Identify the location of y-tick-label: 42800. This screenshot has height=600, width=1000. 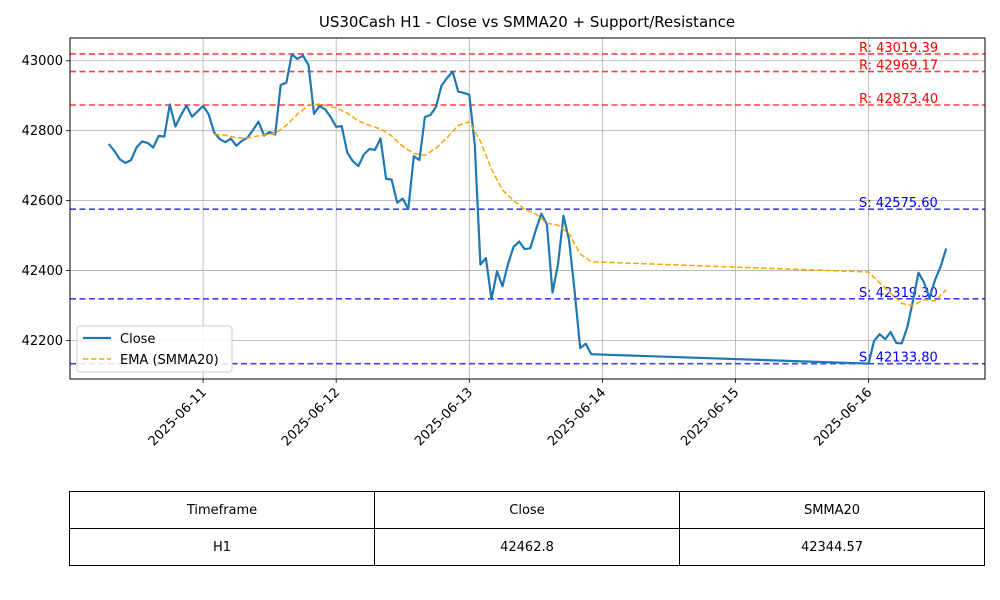
(42, 131).